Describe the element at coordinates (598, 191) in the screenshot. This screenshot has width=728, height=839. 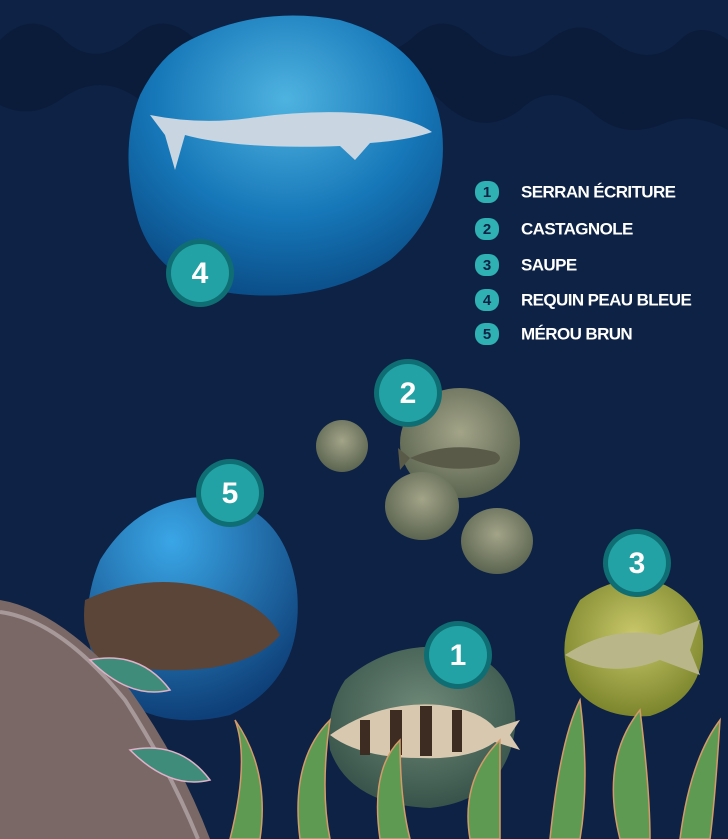
I see `legend-label: SERRAN ÉCRITURE` at that location.